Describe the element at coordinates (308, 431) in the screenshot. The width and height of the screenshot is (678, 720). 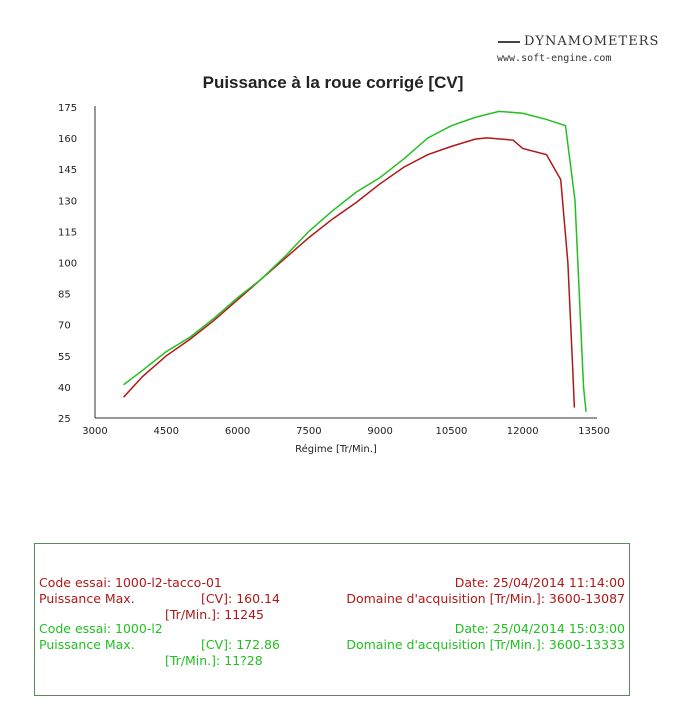
I see `x-tick-label: 7500` at that location.